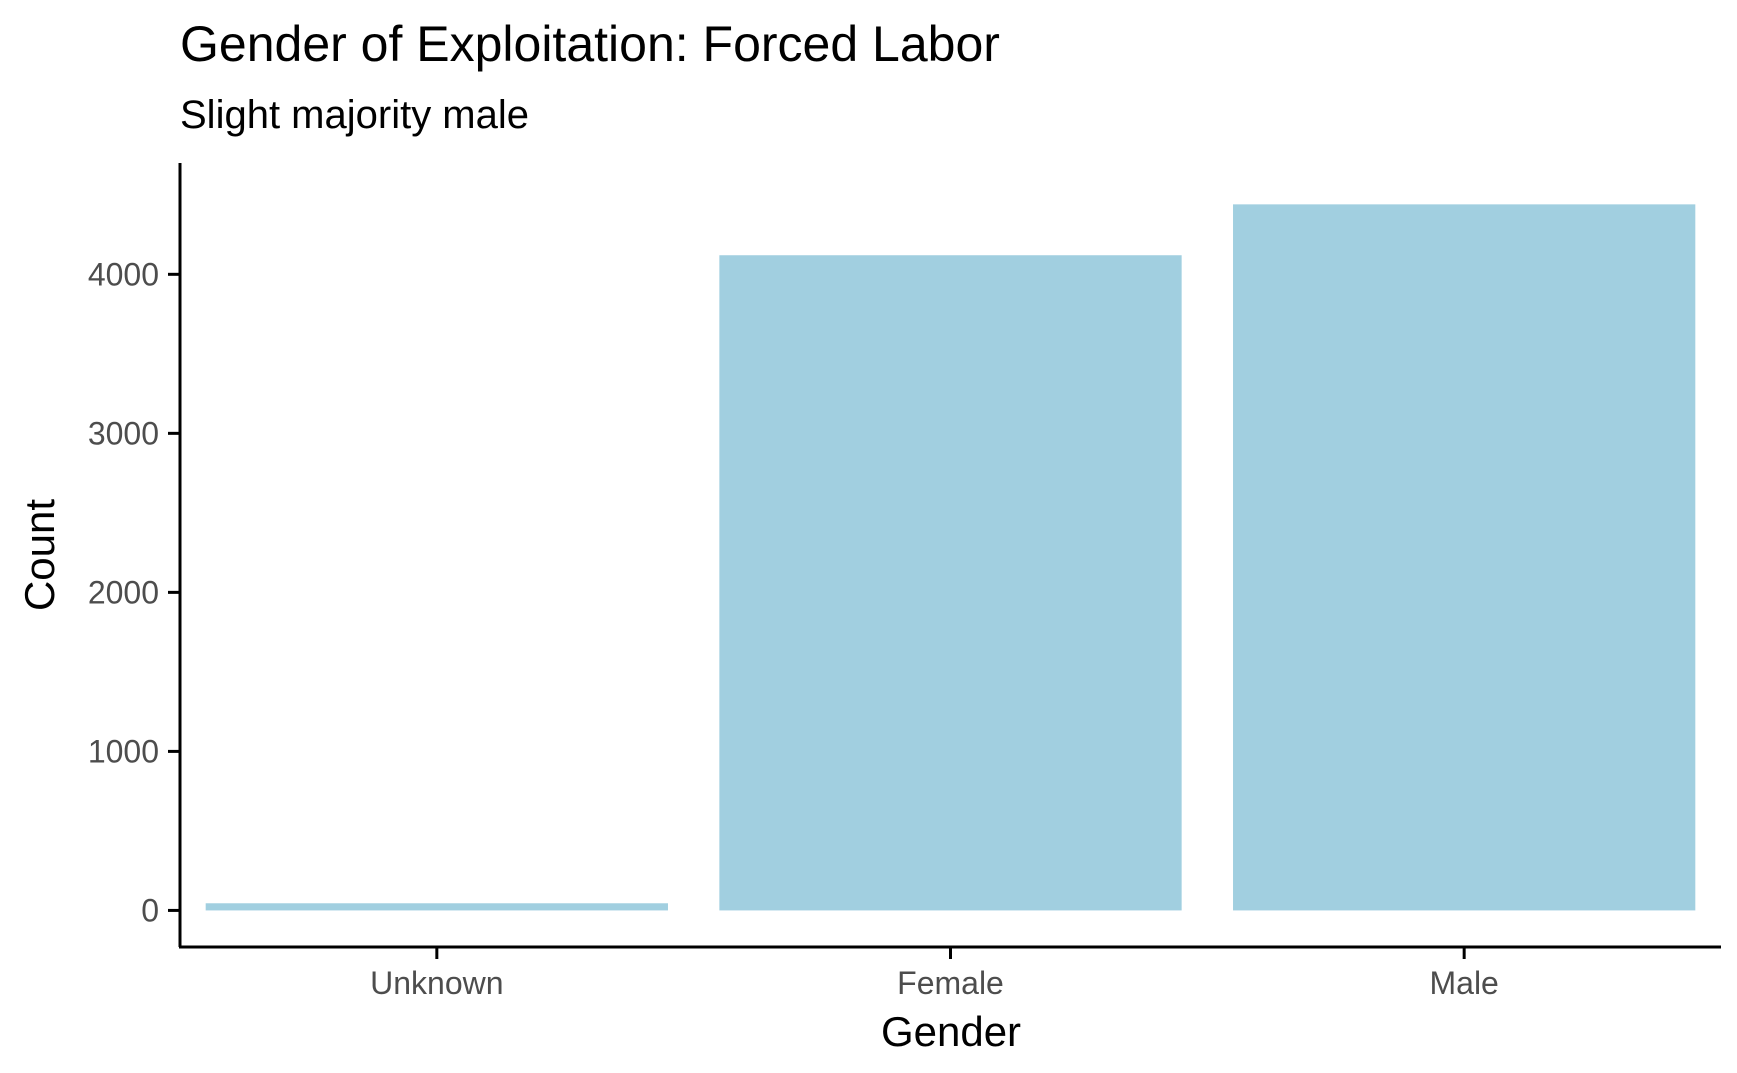 This screenshot has width=1737, height=1073. I want to click on x-tick-label-unknown: Unknown, so click(436, 983).